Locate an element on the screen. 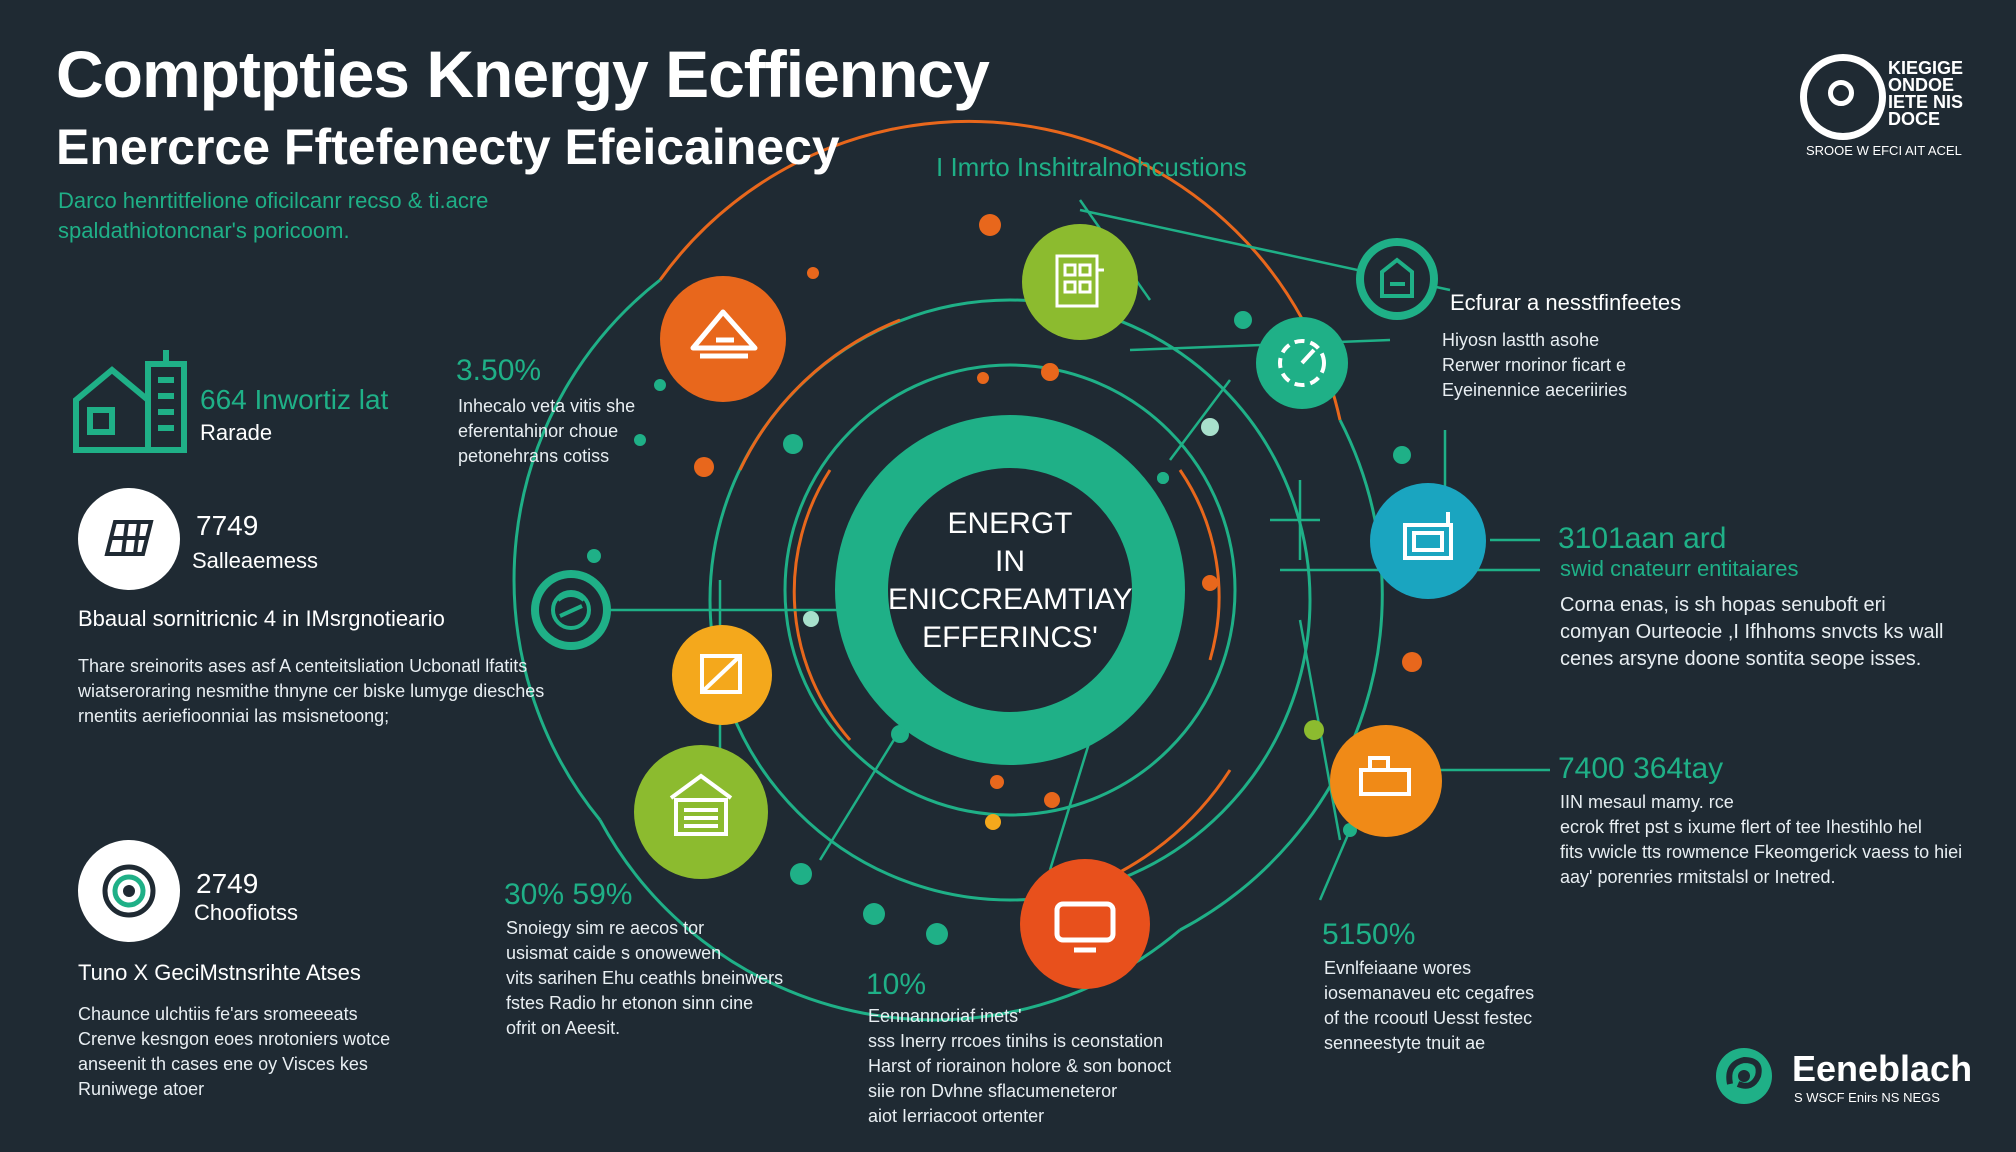  top-logo-text: KIEGIGE ONDOE IETE NIS DOCE is located at coordinates (1926, 93).